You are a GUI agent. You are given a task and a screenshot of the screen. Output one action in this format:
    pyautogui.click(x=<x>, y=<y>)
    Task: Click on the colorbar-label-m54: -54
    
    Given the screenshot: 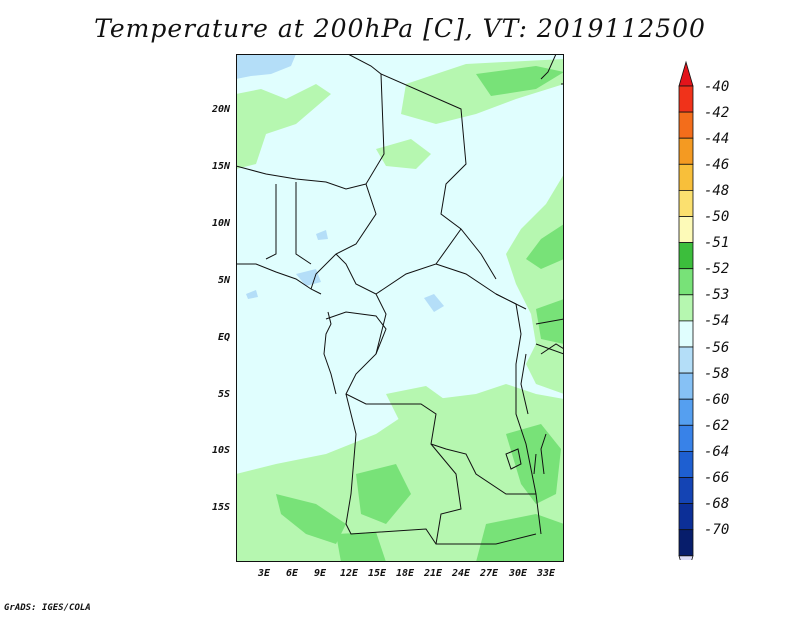 What is the action you would take?
    pyautogui.click(x=717, y=321)
    